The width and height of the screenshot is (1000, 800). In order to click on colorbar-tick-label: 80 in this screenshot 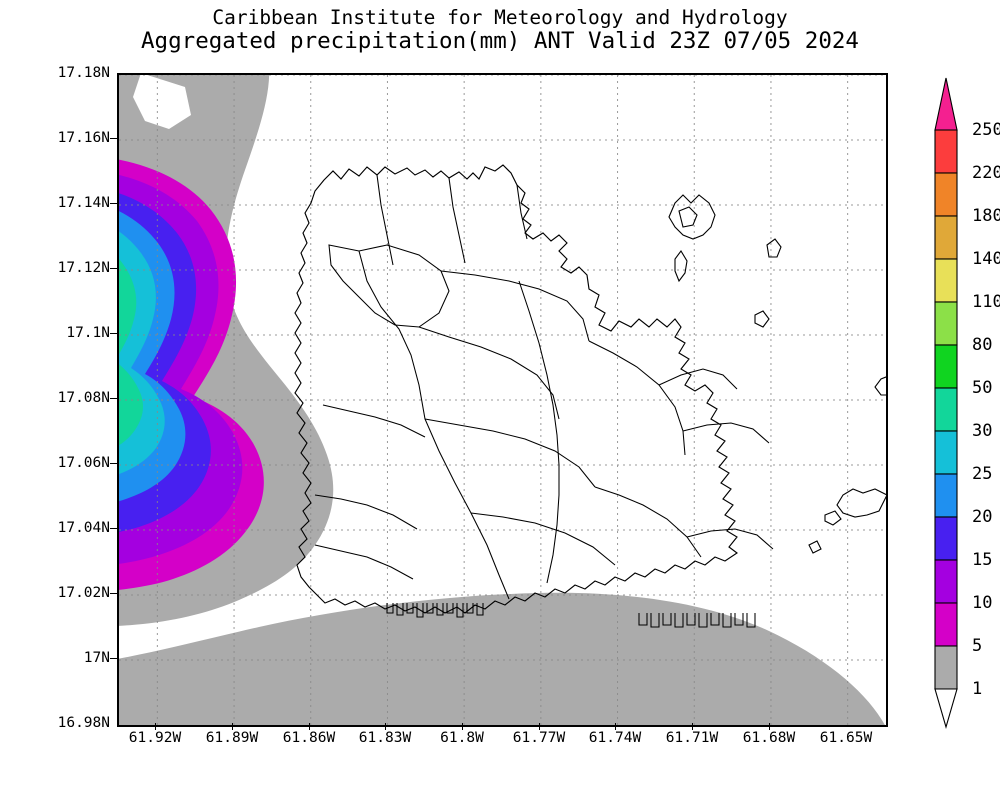, I will do `click(982, 345)`.